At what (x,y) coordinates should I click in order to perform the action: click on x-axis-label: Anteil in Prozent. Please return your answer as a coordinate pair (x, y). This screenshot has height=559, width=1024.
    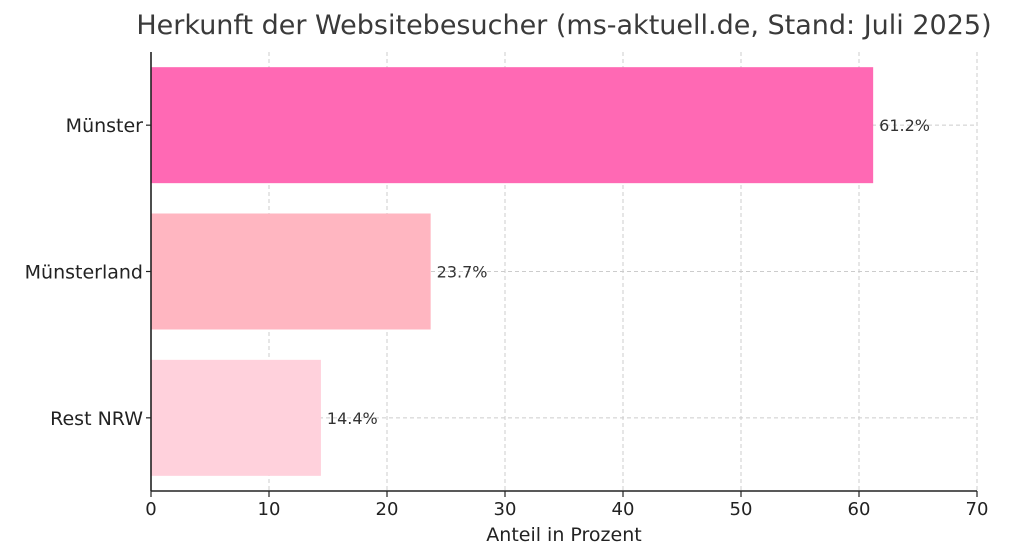
    Looking at the image, I should click on (563, 535).